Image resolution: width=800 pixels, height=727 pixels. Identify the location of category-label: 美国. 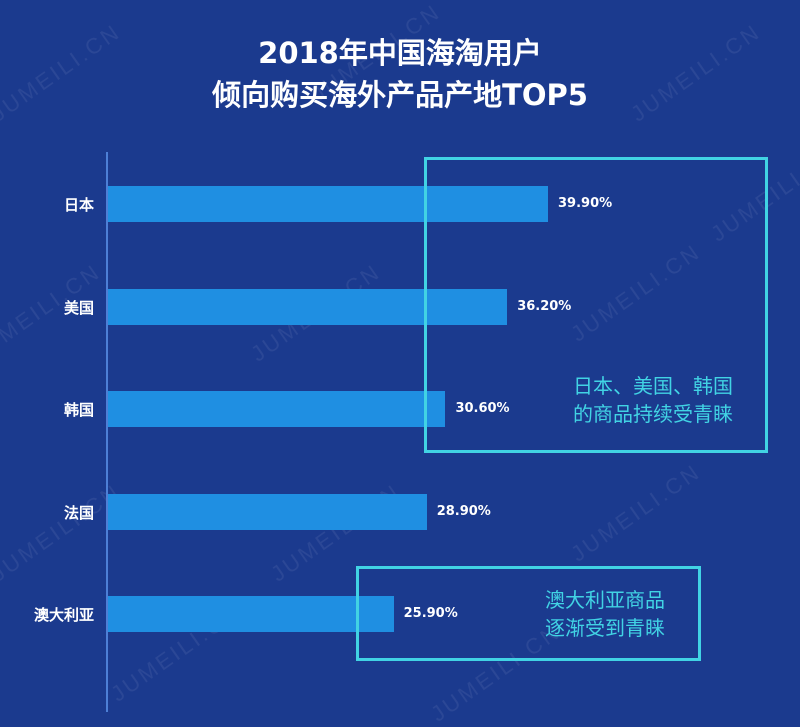
(78, 307).